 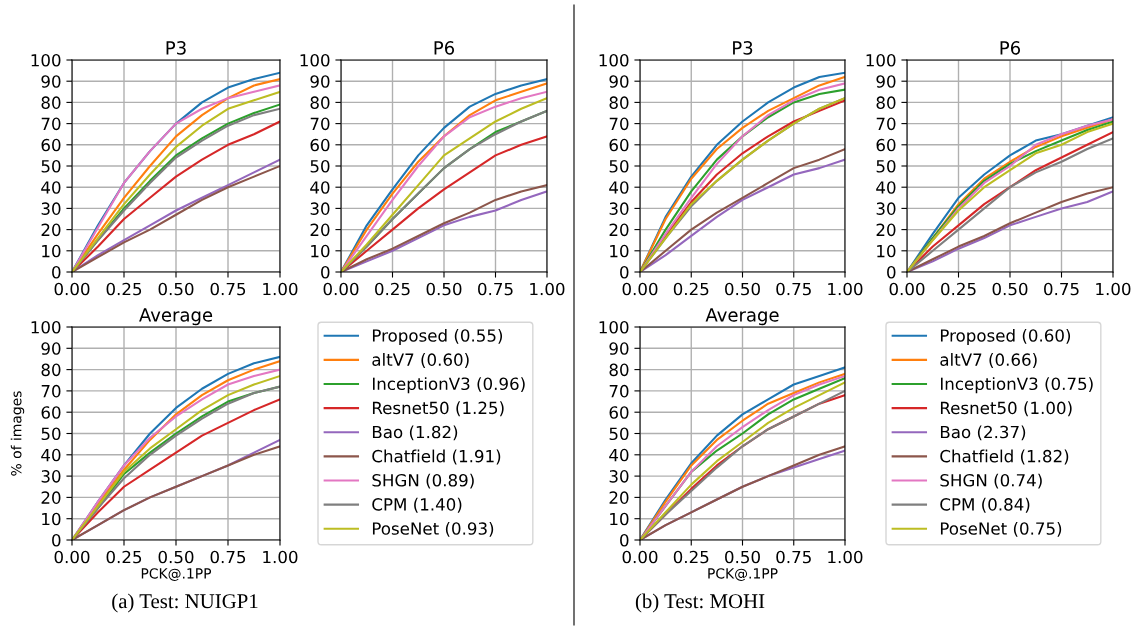 What do you see at coordinates (1004, 457) in the screenshot?
I see `legend-label: Chatfield (1.82)` at bounding box center [1004, 457].